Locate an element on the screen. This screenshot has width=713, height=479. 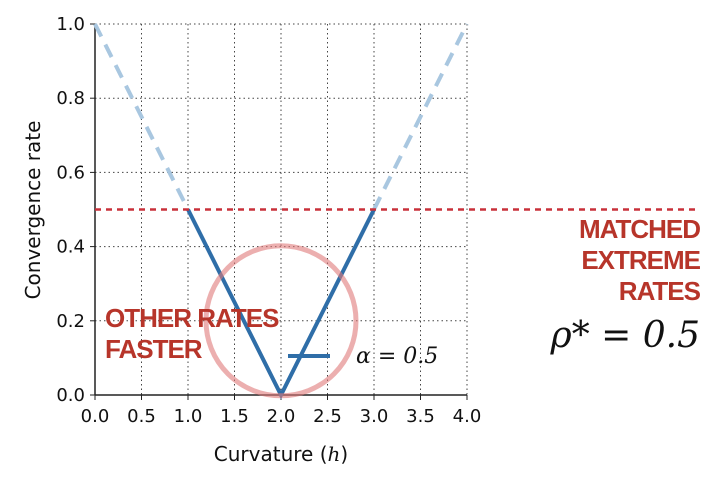
y-tick-label-2: 0.4 is located at coordinates (70, 247).